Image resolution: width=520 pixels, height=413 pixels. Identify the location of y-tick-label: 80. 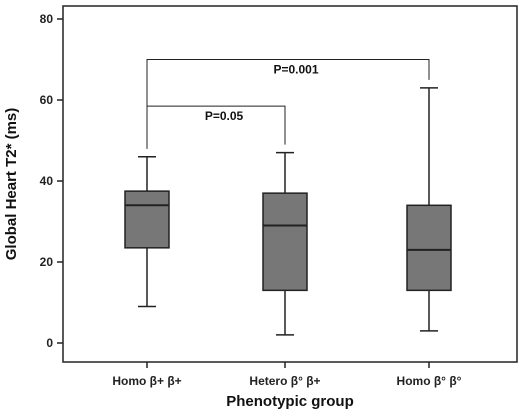
(47, 19).